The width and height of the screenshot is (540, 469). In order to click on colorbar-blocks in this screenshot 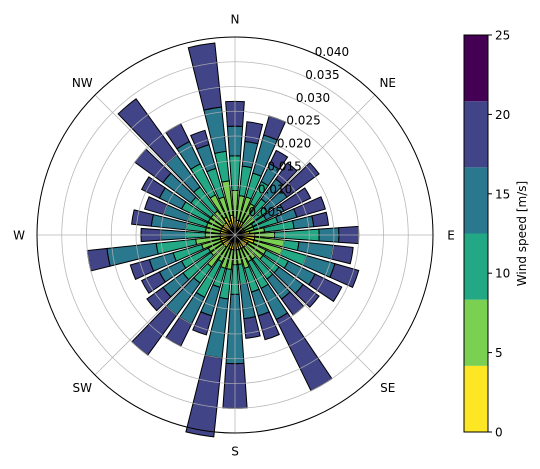, I will do `click(476, 233)`.